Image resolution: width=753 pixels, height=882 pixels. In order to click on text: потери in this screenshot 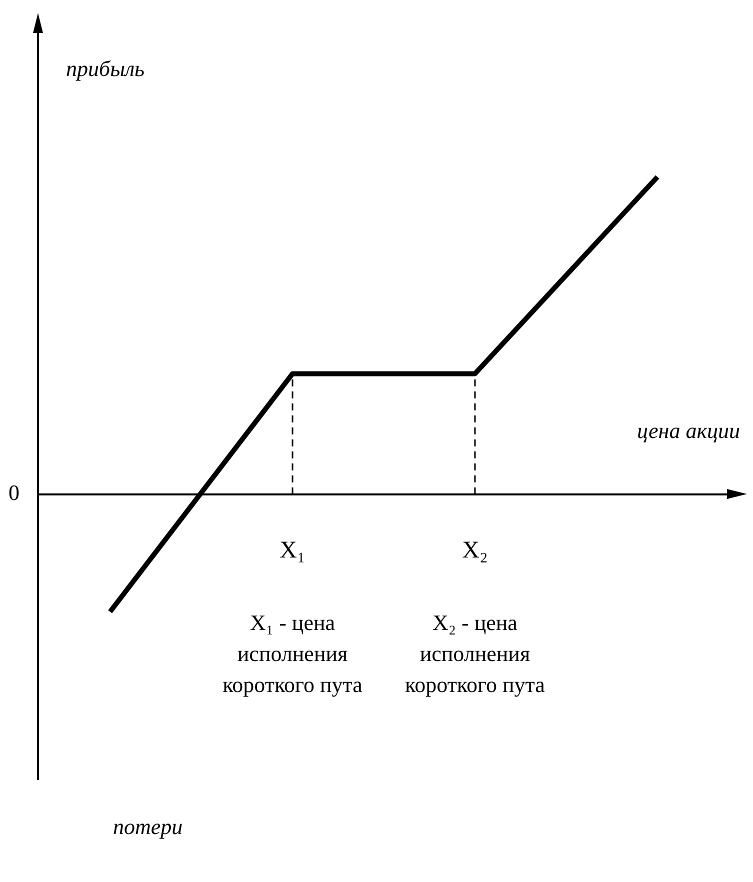, I will do `click(148, 826)`.